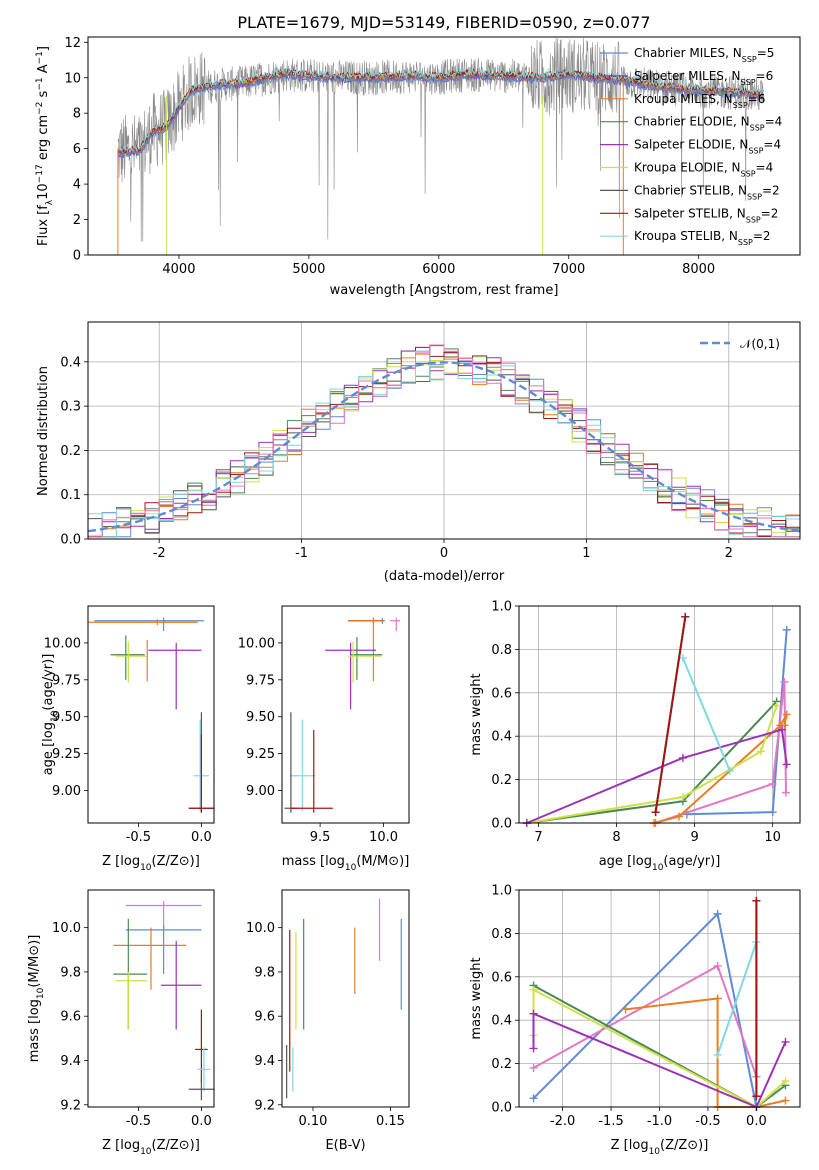 The width and height of the screenshot is (819, 1170). I want to click on x-tick-label: -0.5, so click(707, 1121).